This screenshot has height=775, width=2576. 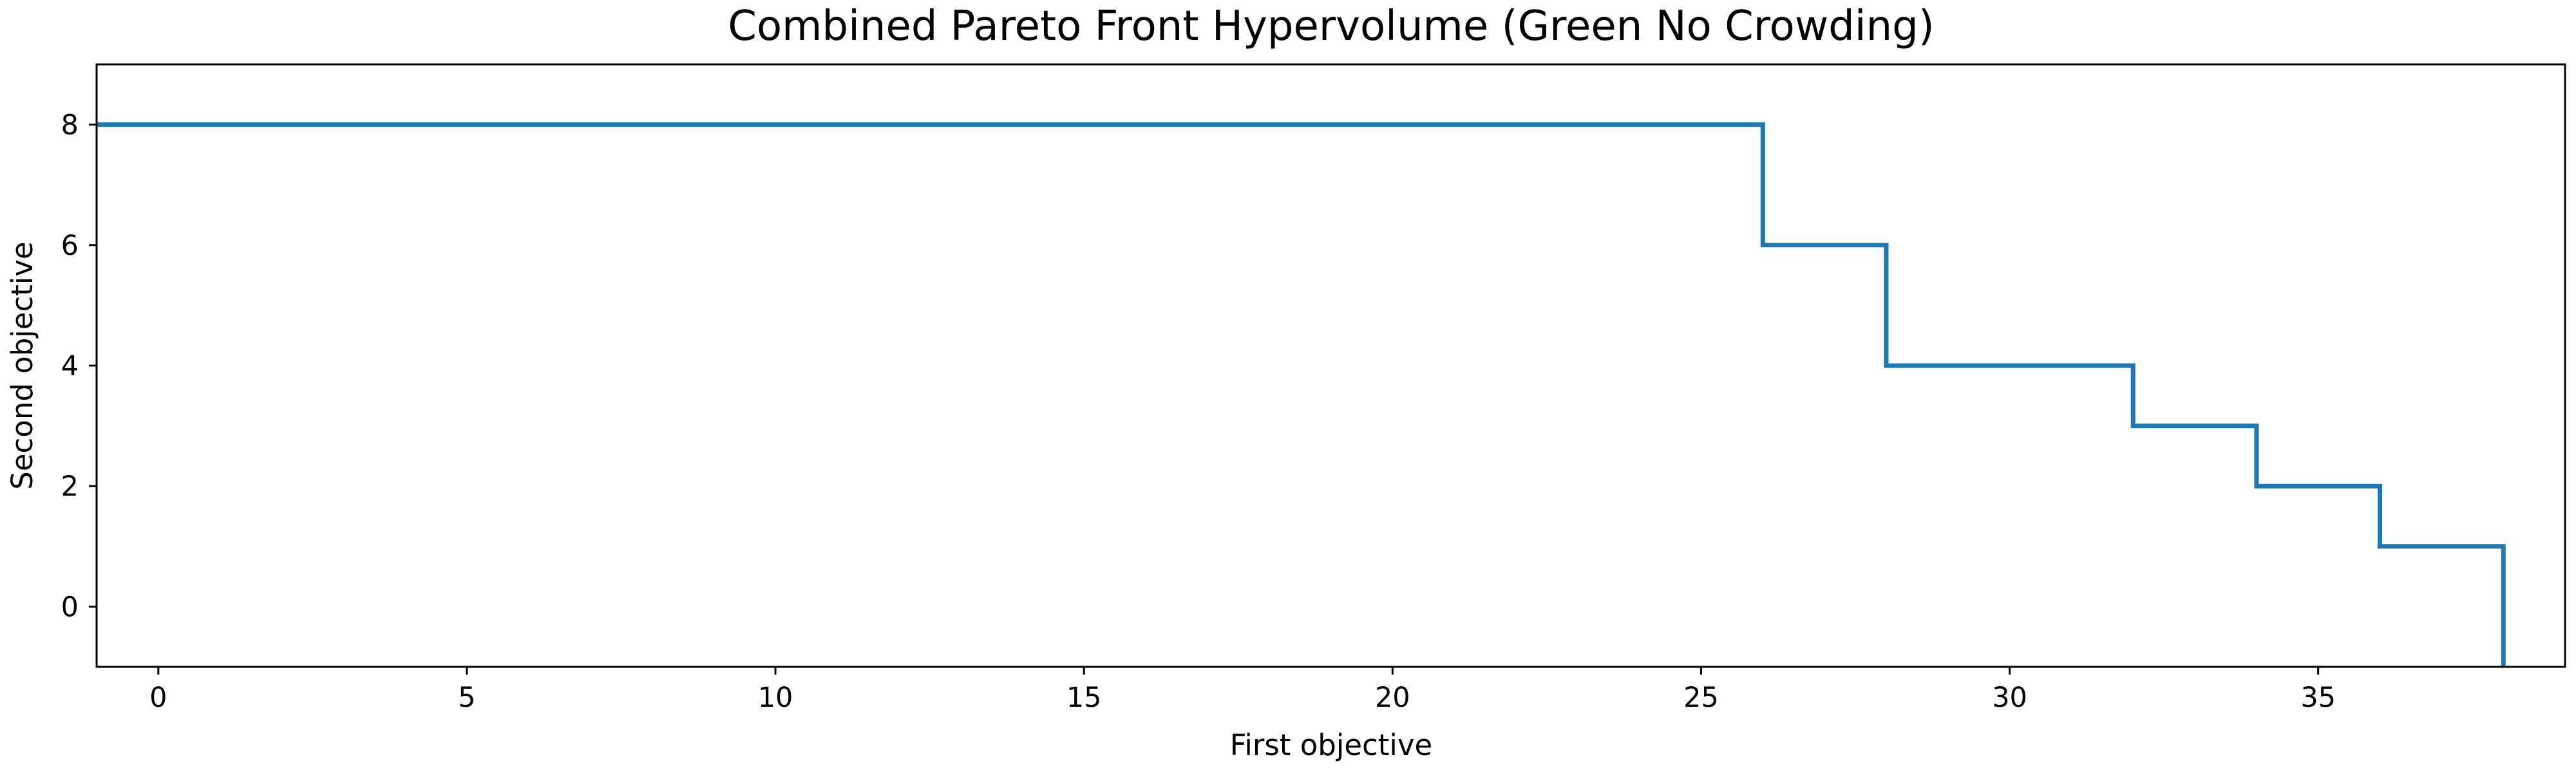 What do you see at coordinates (158, 698) in the screenshot?
I see `x-tick-label: 0` at bounding box center [158, 698].